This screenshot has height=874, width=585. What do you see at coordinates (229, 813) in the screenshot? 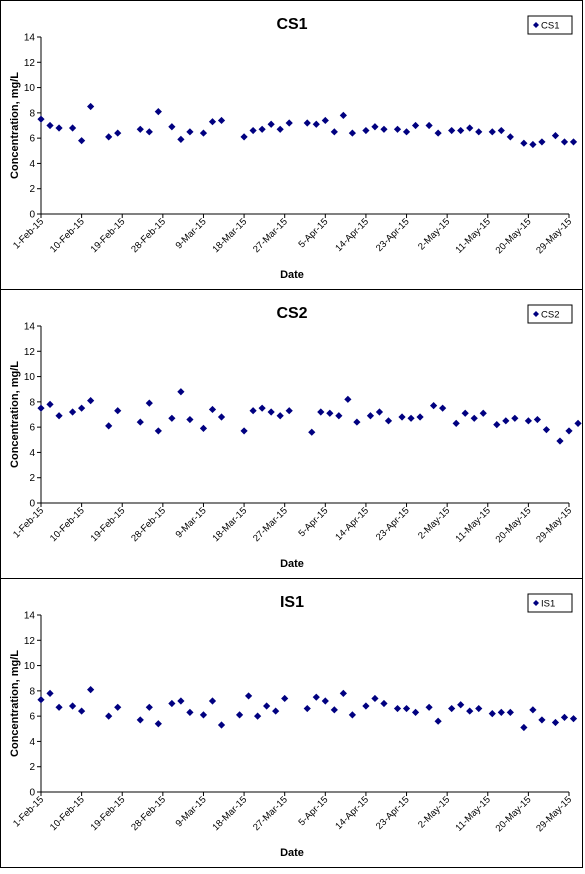
I see `x-tick-label: 18-Mar-15` at bounding box center [229, 813].